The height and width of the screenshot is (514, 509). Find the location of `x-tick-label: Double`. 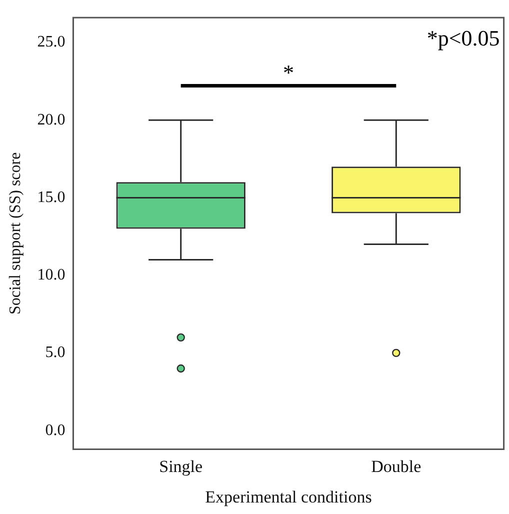

x-tick-label: Double is located at coordinates (396, 466).